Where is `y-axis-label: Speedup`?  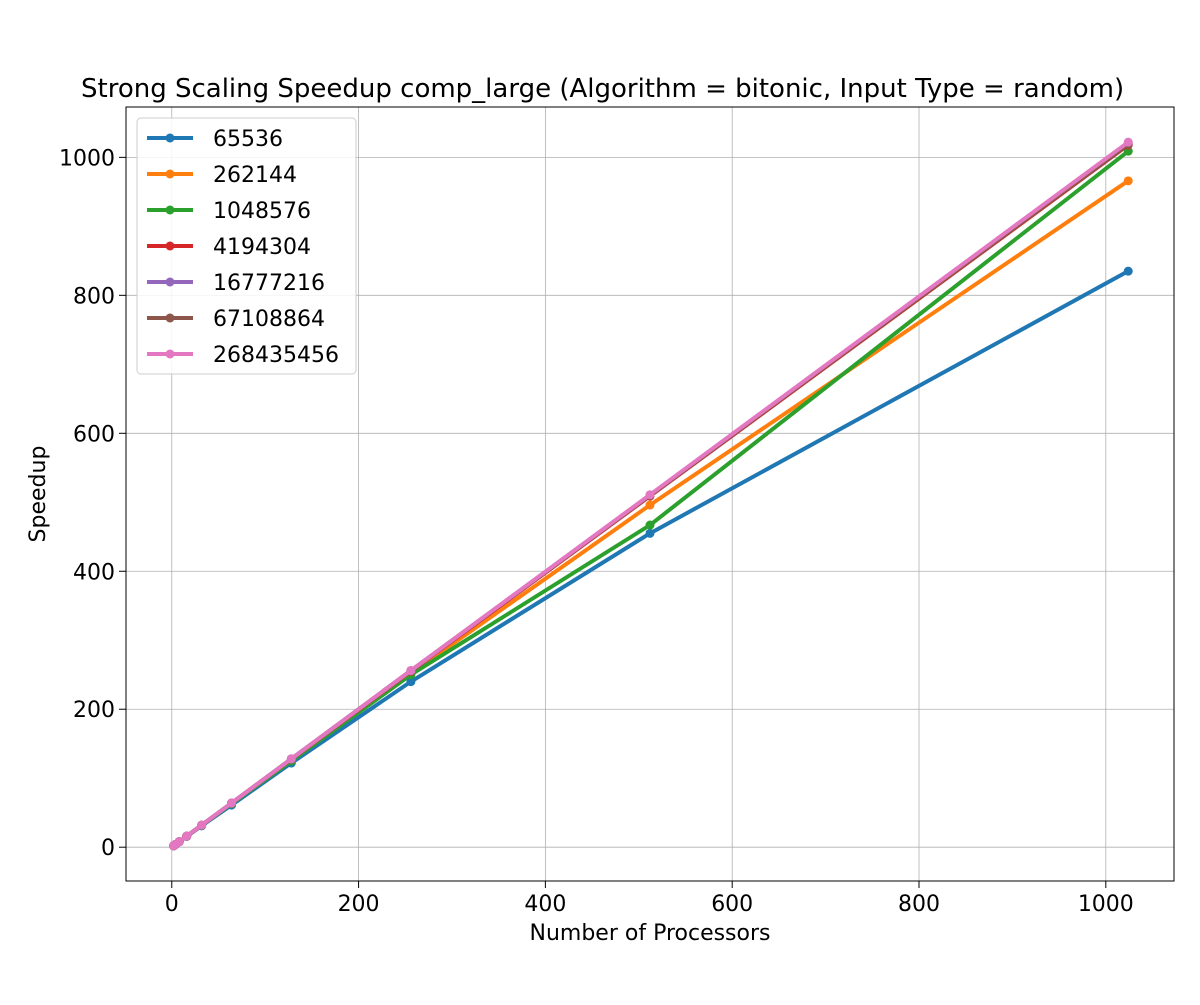
y-axis-label: Speedup is located at coordinates (38, 494).